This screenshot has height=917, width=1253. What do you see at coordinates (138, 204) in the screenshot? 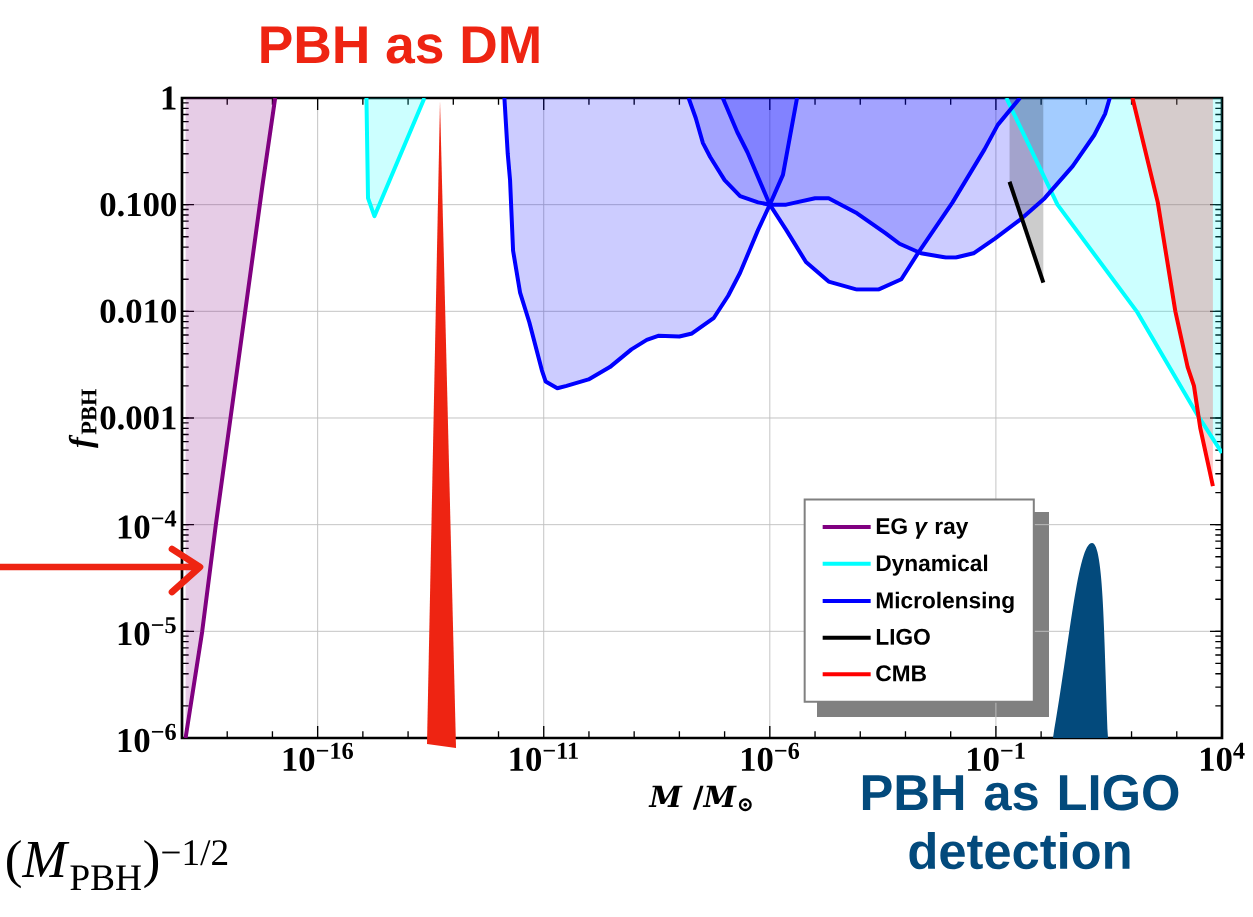
I see `y-tick-label: 0.100` at bounding box center [138, 204].